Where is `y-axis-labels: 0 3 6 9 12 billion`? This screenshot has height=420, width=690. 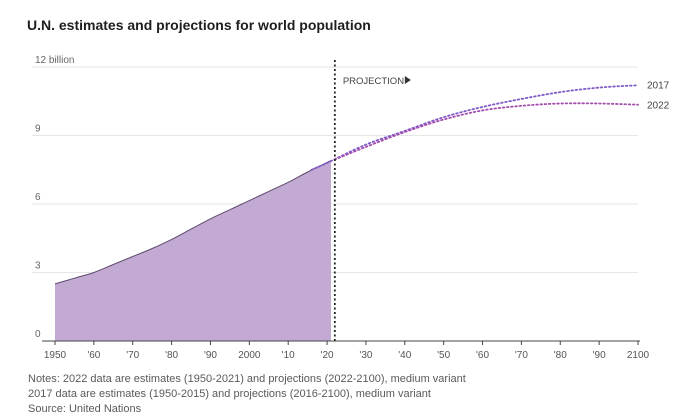
y-axis-labels: 0 3 6 9 12 billion is located at coordinates (54, 197).